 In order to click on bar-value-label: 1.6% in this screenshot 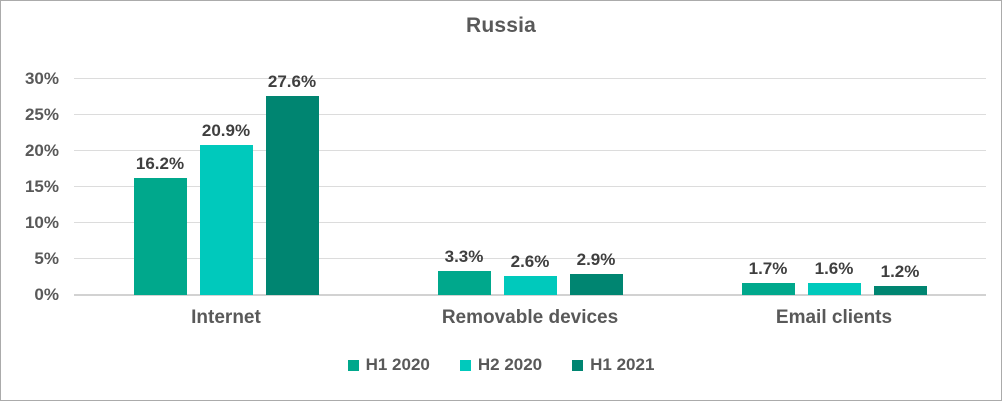, I will do `click(834, 269)`.